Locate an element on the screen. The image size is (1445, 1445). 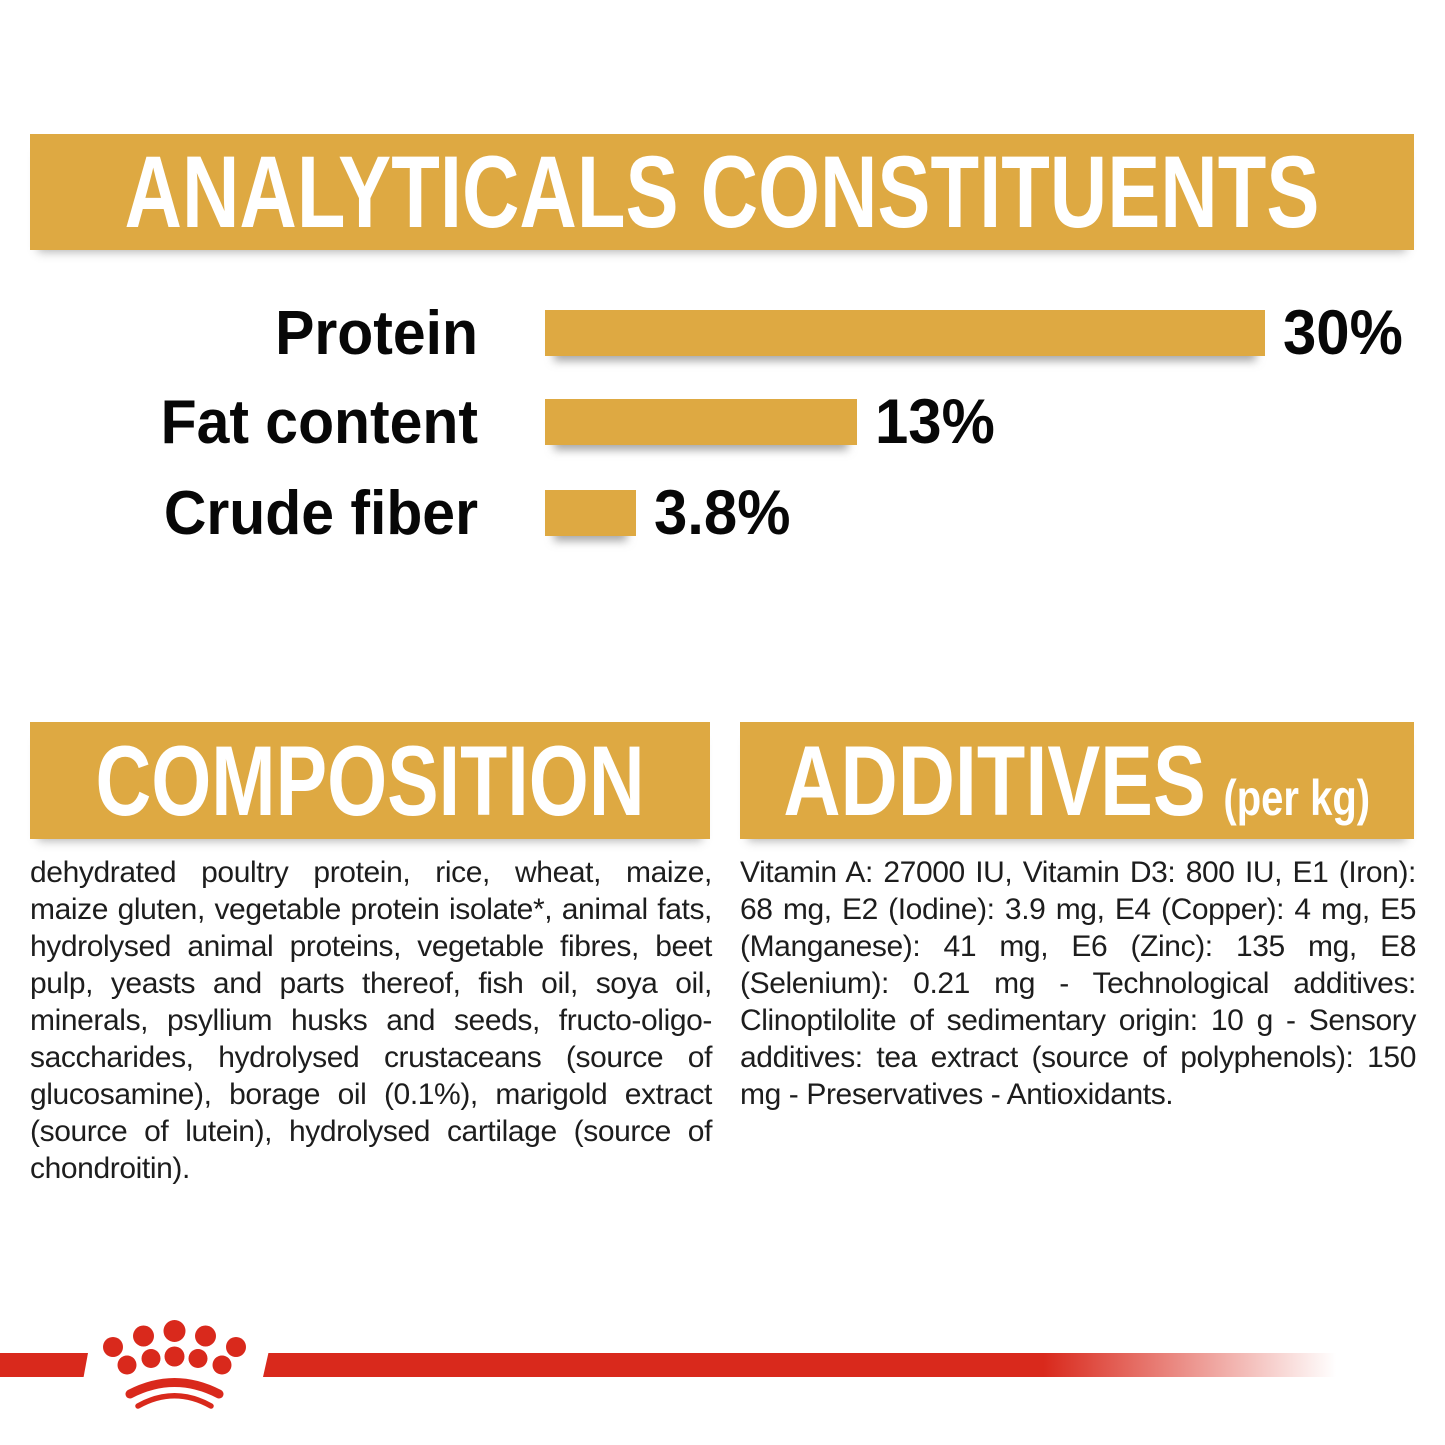
bar-label-fat: Fat content is located at coordinates (319, 422).